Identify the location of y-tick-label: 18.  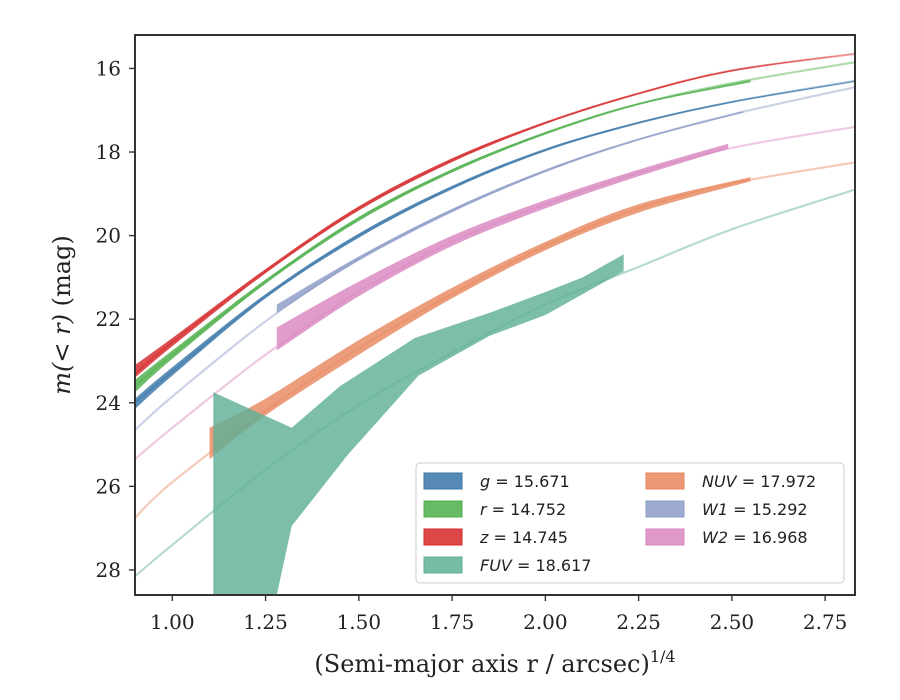
(108, 152).